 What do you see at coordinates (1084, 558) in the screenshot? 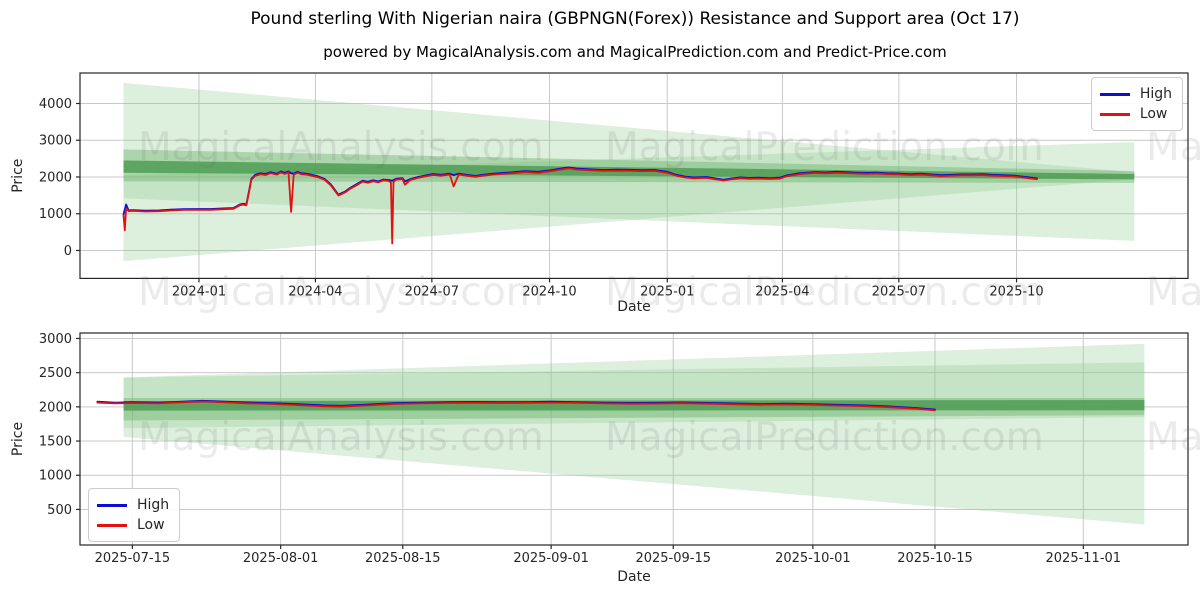
I see `x-tick-label: 2025-11-01` at bounding box center [1084, 558].